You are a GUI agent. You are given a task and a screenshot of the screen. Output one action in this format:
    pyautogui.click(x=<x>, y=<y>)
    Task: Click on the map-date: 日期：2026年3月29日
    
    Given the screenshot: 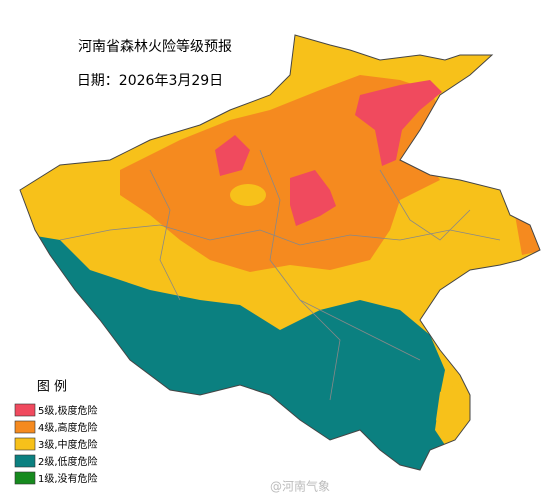 What is the action you would take?
    pyautogui.click(x=150, y=81)
    